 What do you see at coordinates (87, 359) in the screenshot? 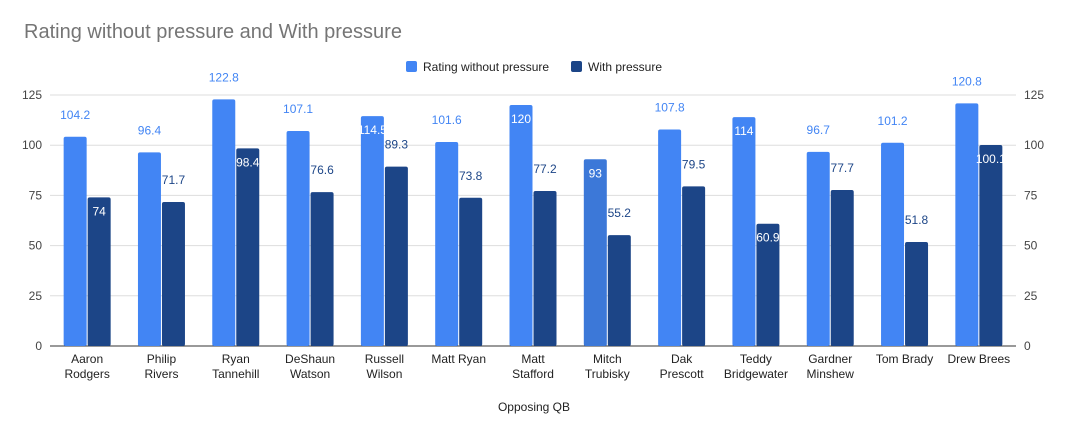
I see `category-label-line: Aaron` at bounding box center [87, 359].